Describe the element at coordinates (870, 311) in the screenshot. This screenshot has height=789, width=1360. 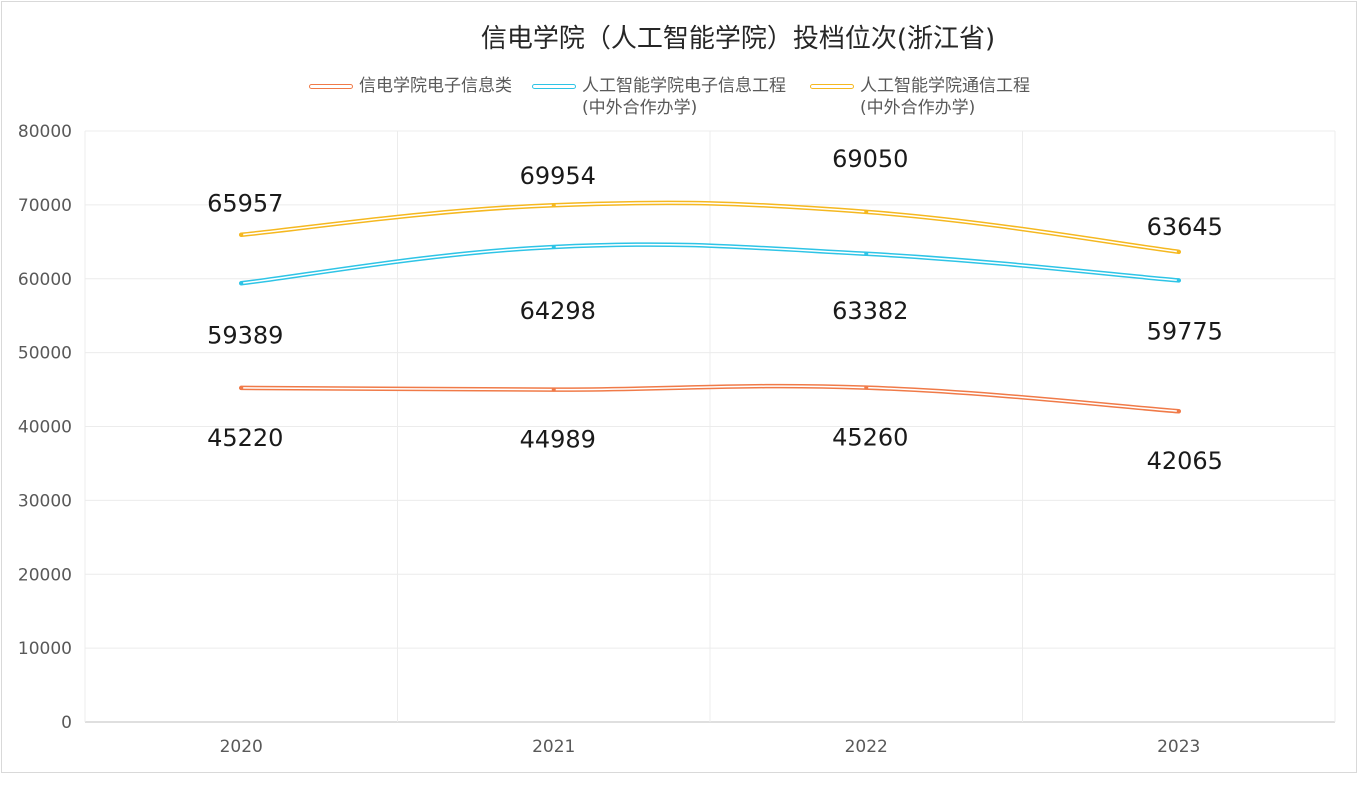
I see `series-1-data-label: 63382` at that location.